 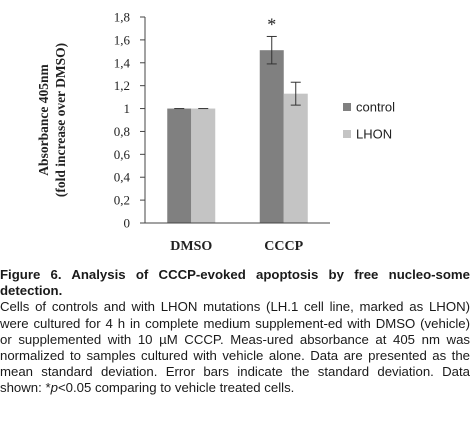 What do you see at coordinates (127, 108) in the screenshot?
I see `y-tick-label: 1` at bounding box center [127, 108].